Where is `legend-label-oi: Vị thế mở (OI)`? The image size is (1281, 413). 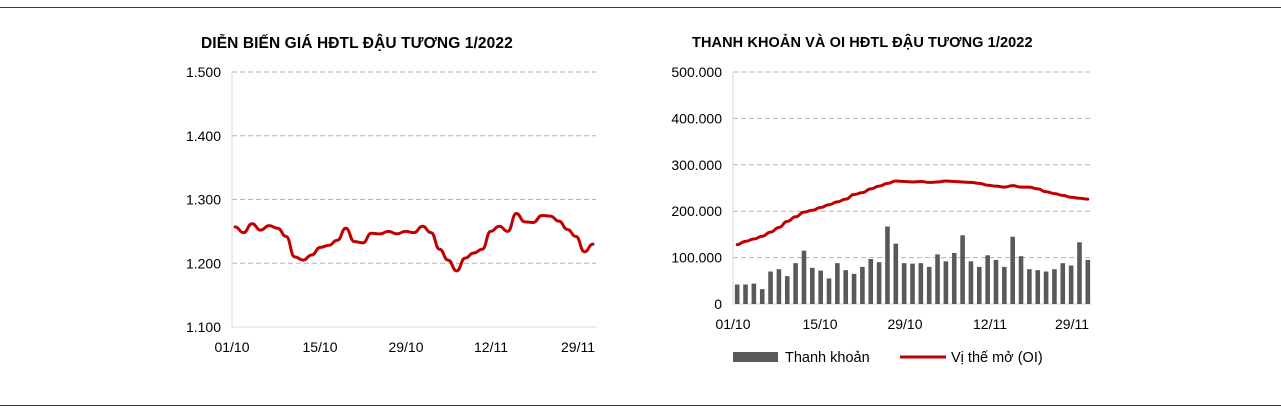 legend-label-oi: Vị thế mở (OI) is located at coordinates (997, 358).